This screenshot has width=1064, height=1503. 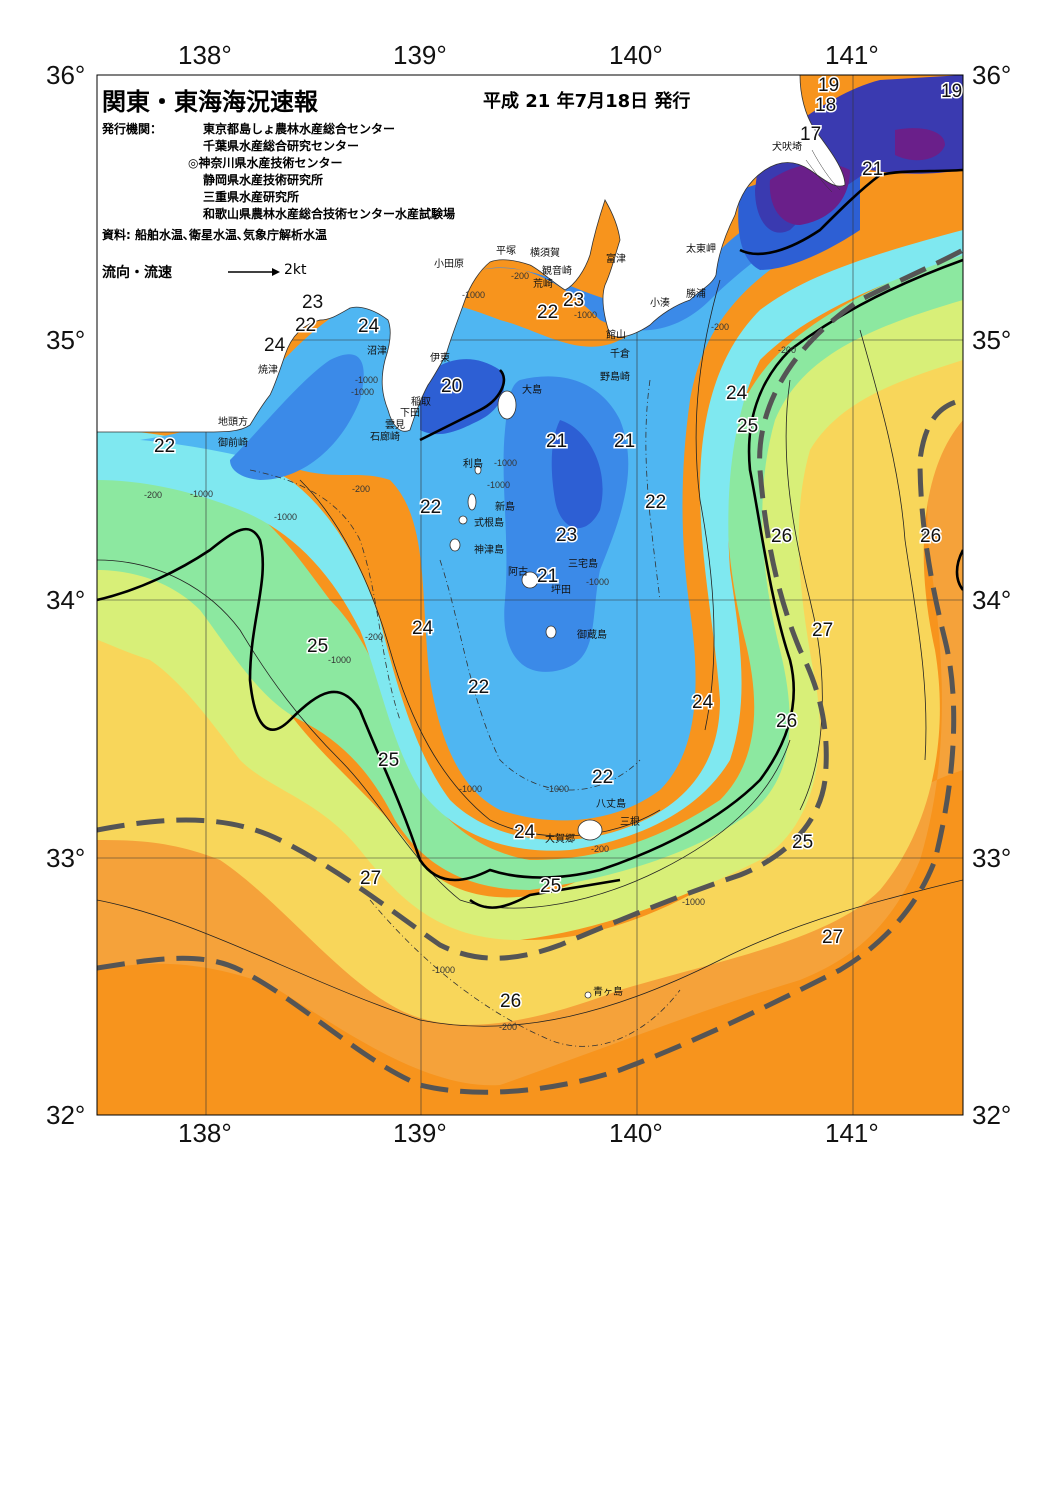 I want to click on lon-bottom-139: 139°, so click(x=420, y=1133).